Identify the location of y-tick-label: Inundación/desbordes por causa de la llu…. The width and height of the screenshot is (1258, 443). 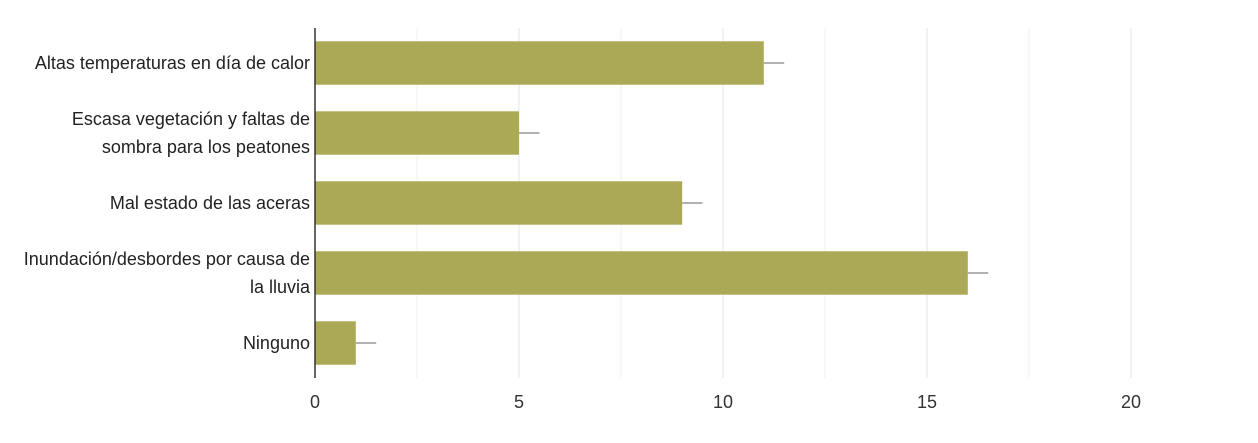
(166, 273).